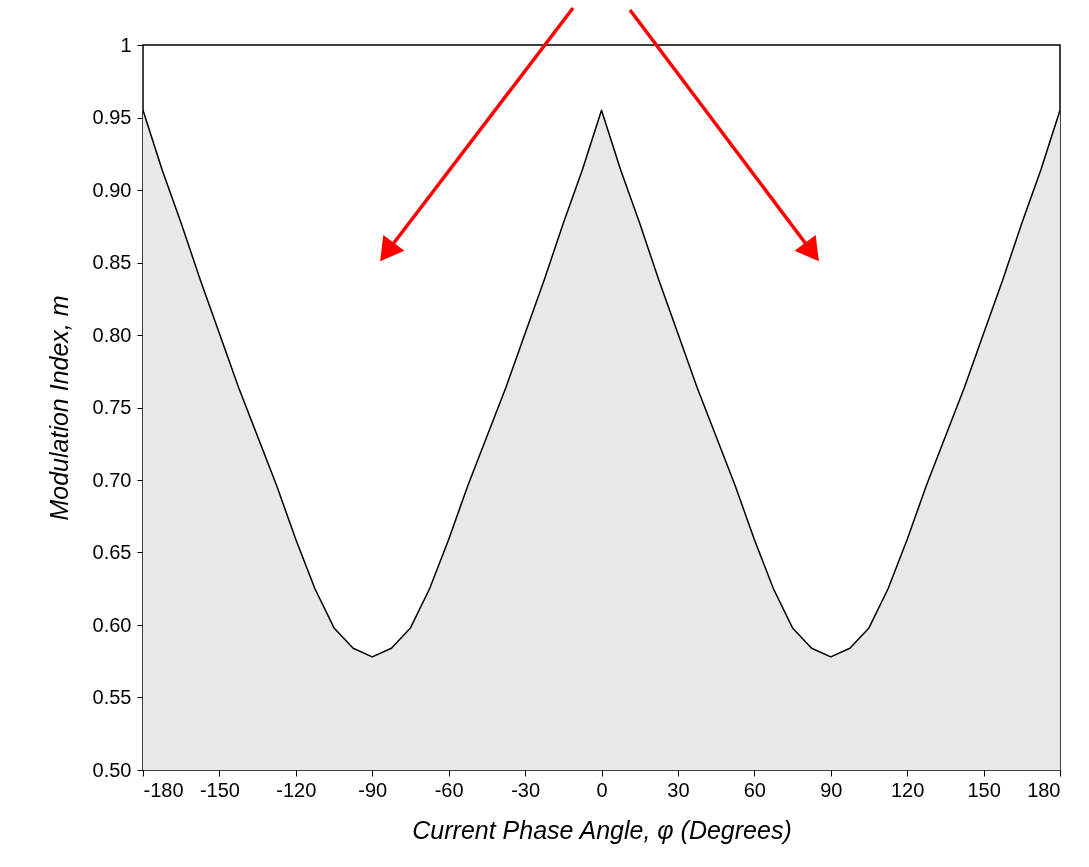 This screenshot has height=867, width=1089. What do you see at coordinates (112, 697) in the screenshot?
I see `y-tick-label: 0.55` at bounding box center [112, 697].